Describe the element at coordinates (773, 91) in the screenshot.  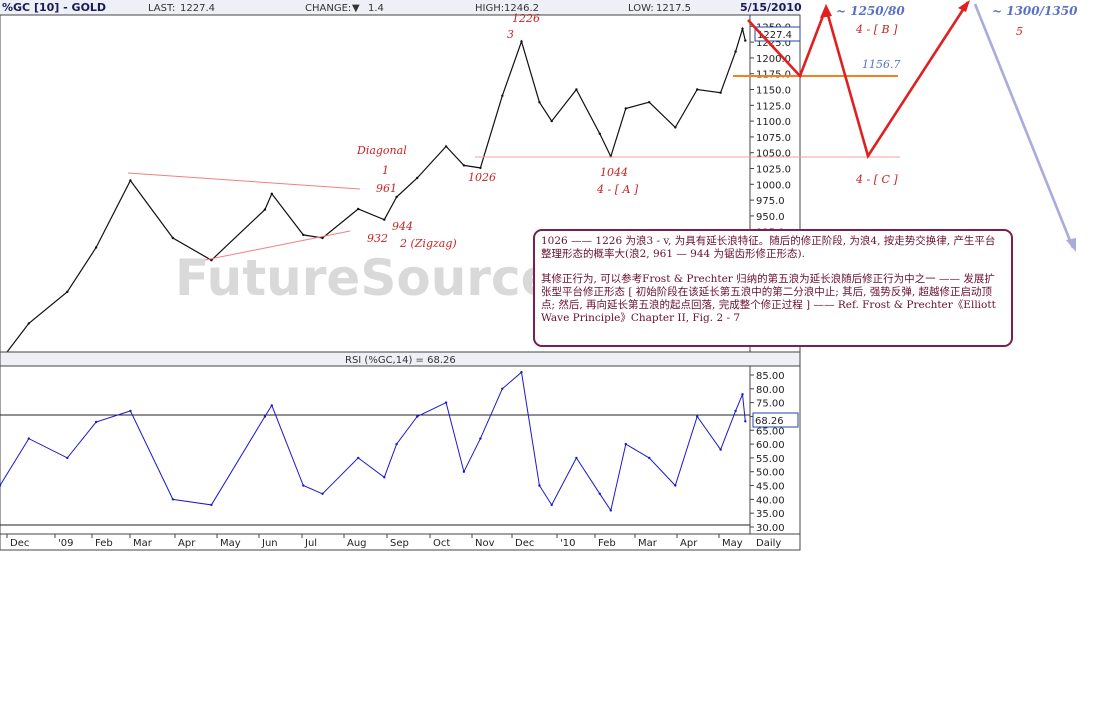
I see `price-tick-label: 1150.0` at that location.